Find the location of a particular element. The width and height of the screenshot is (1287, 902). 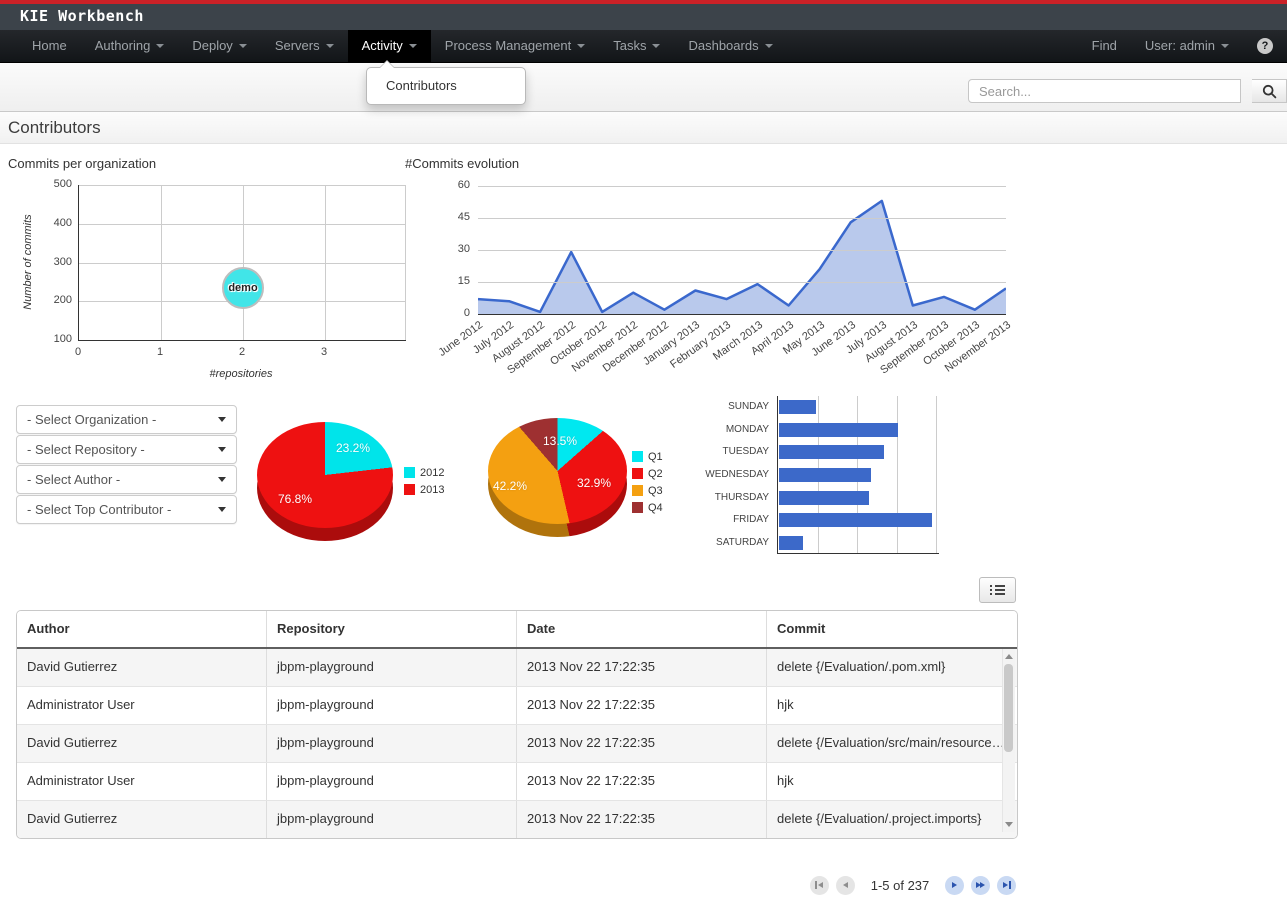

bubble-y-axis-label: Number of commits is located at coordinates (28, 262).